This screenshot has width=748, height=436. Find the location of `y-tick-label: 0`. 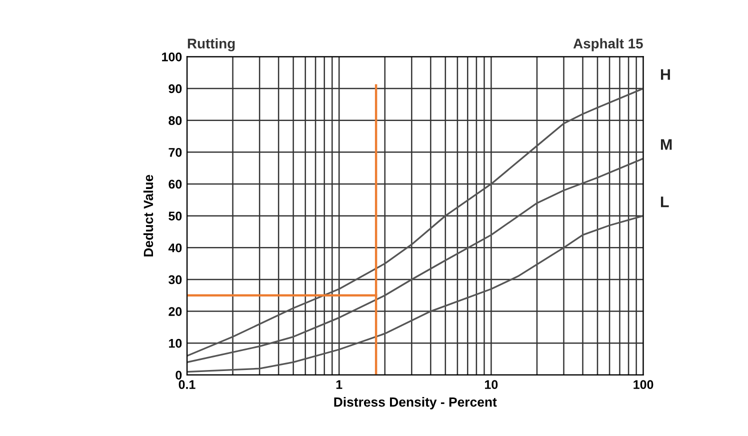

y-tick-label: 0 is located at coordinates (179, 375).